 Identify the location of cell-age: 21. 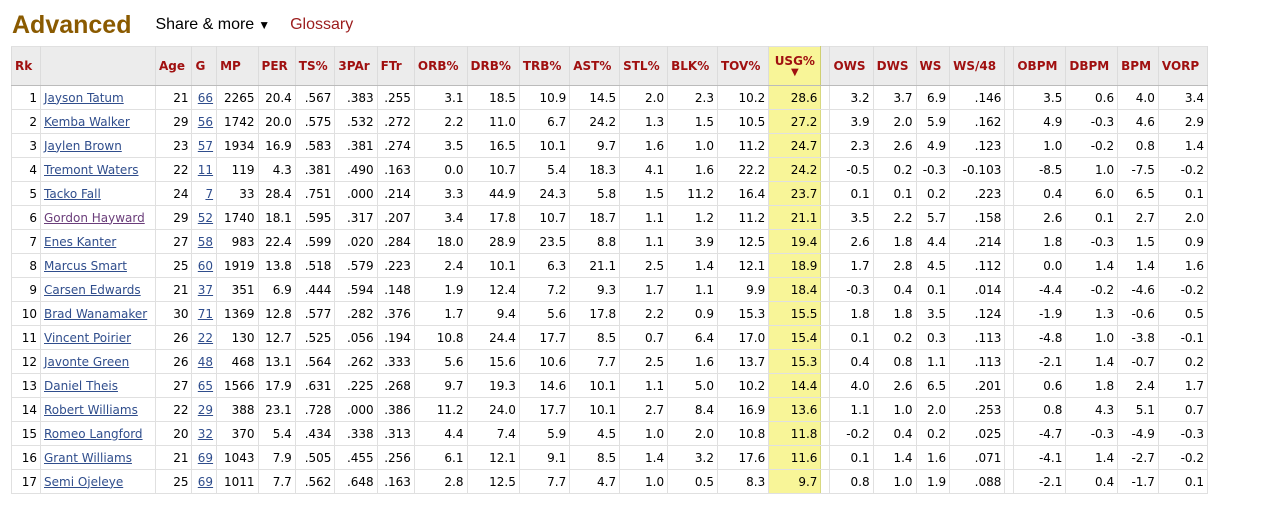
(173, 97).